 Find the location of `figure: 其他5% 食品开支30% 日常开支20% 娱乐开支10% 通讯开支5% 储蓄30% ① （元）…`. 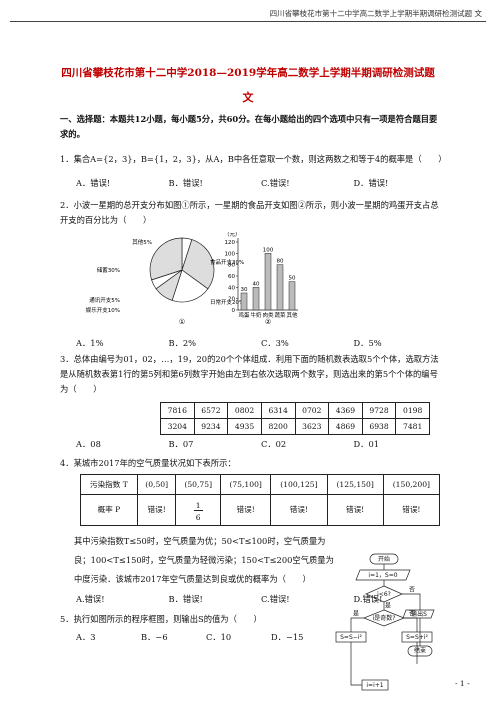

figure: 其他5% 食品开支30% 日常开支20% 娱乐开支10% 通讯开支5% 储蓄30% ① （元）… is located at coordinates (192, 279).